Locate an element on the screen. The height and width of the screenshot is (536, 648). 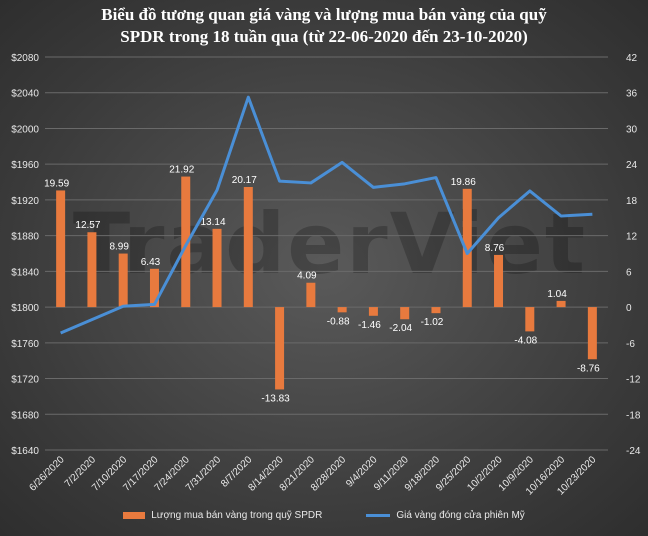
right-tick-label: -6 is located at coordinates (630, 344).